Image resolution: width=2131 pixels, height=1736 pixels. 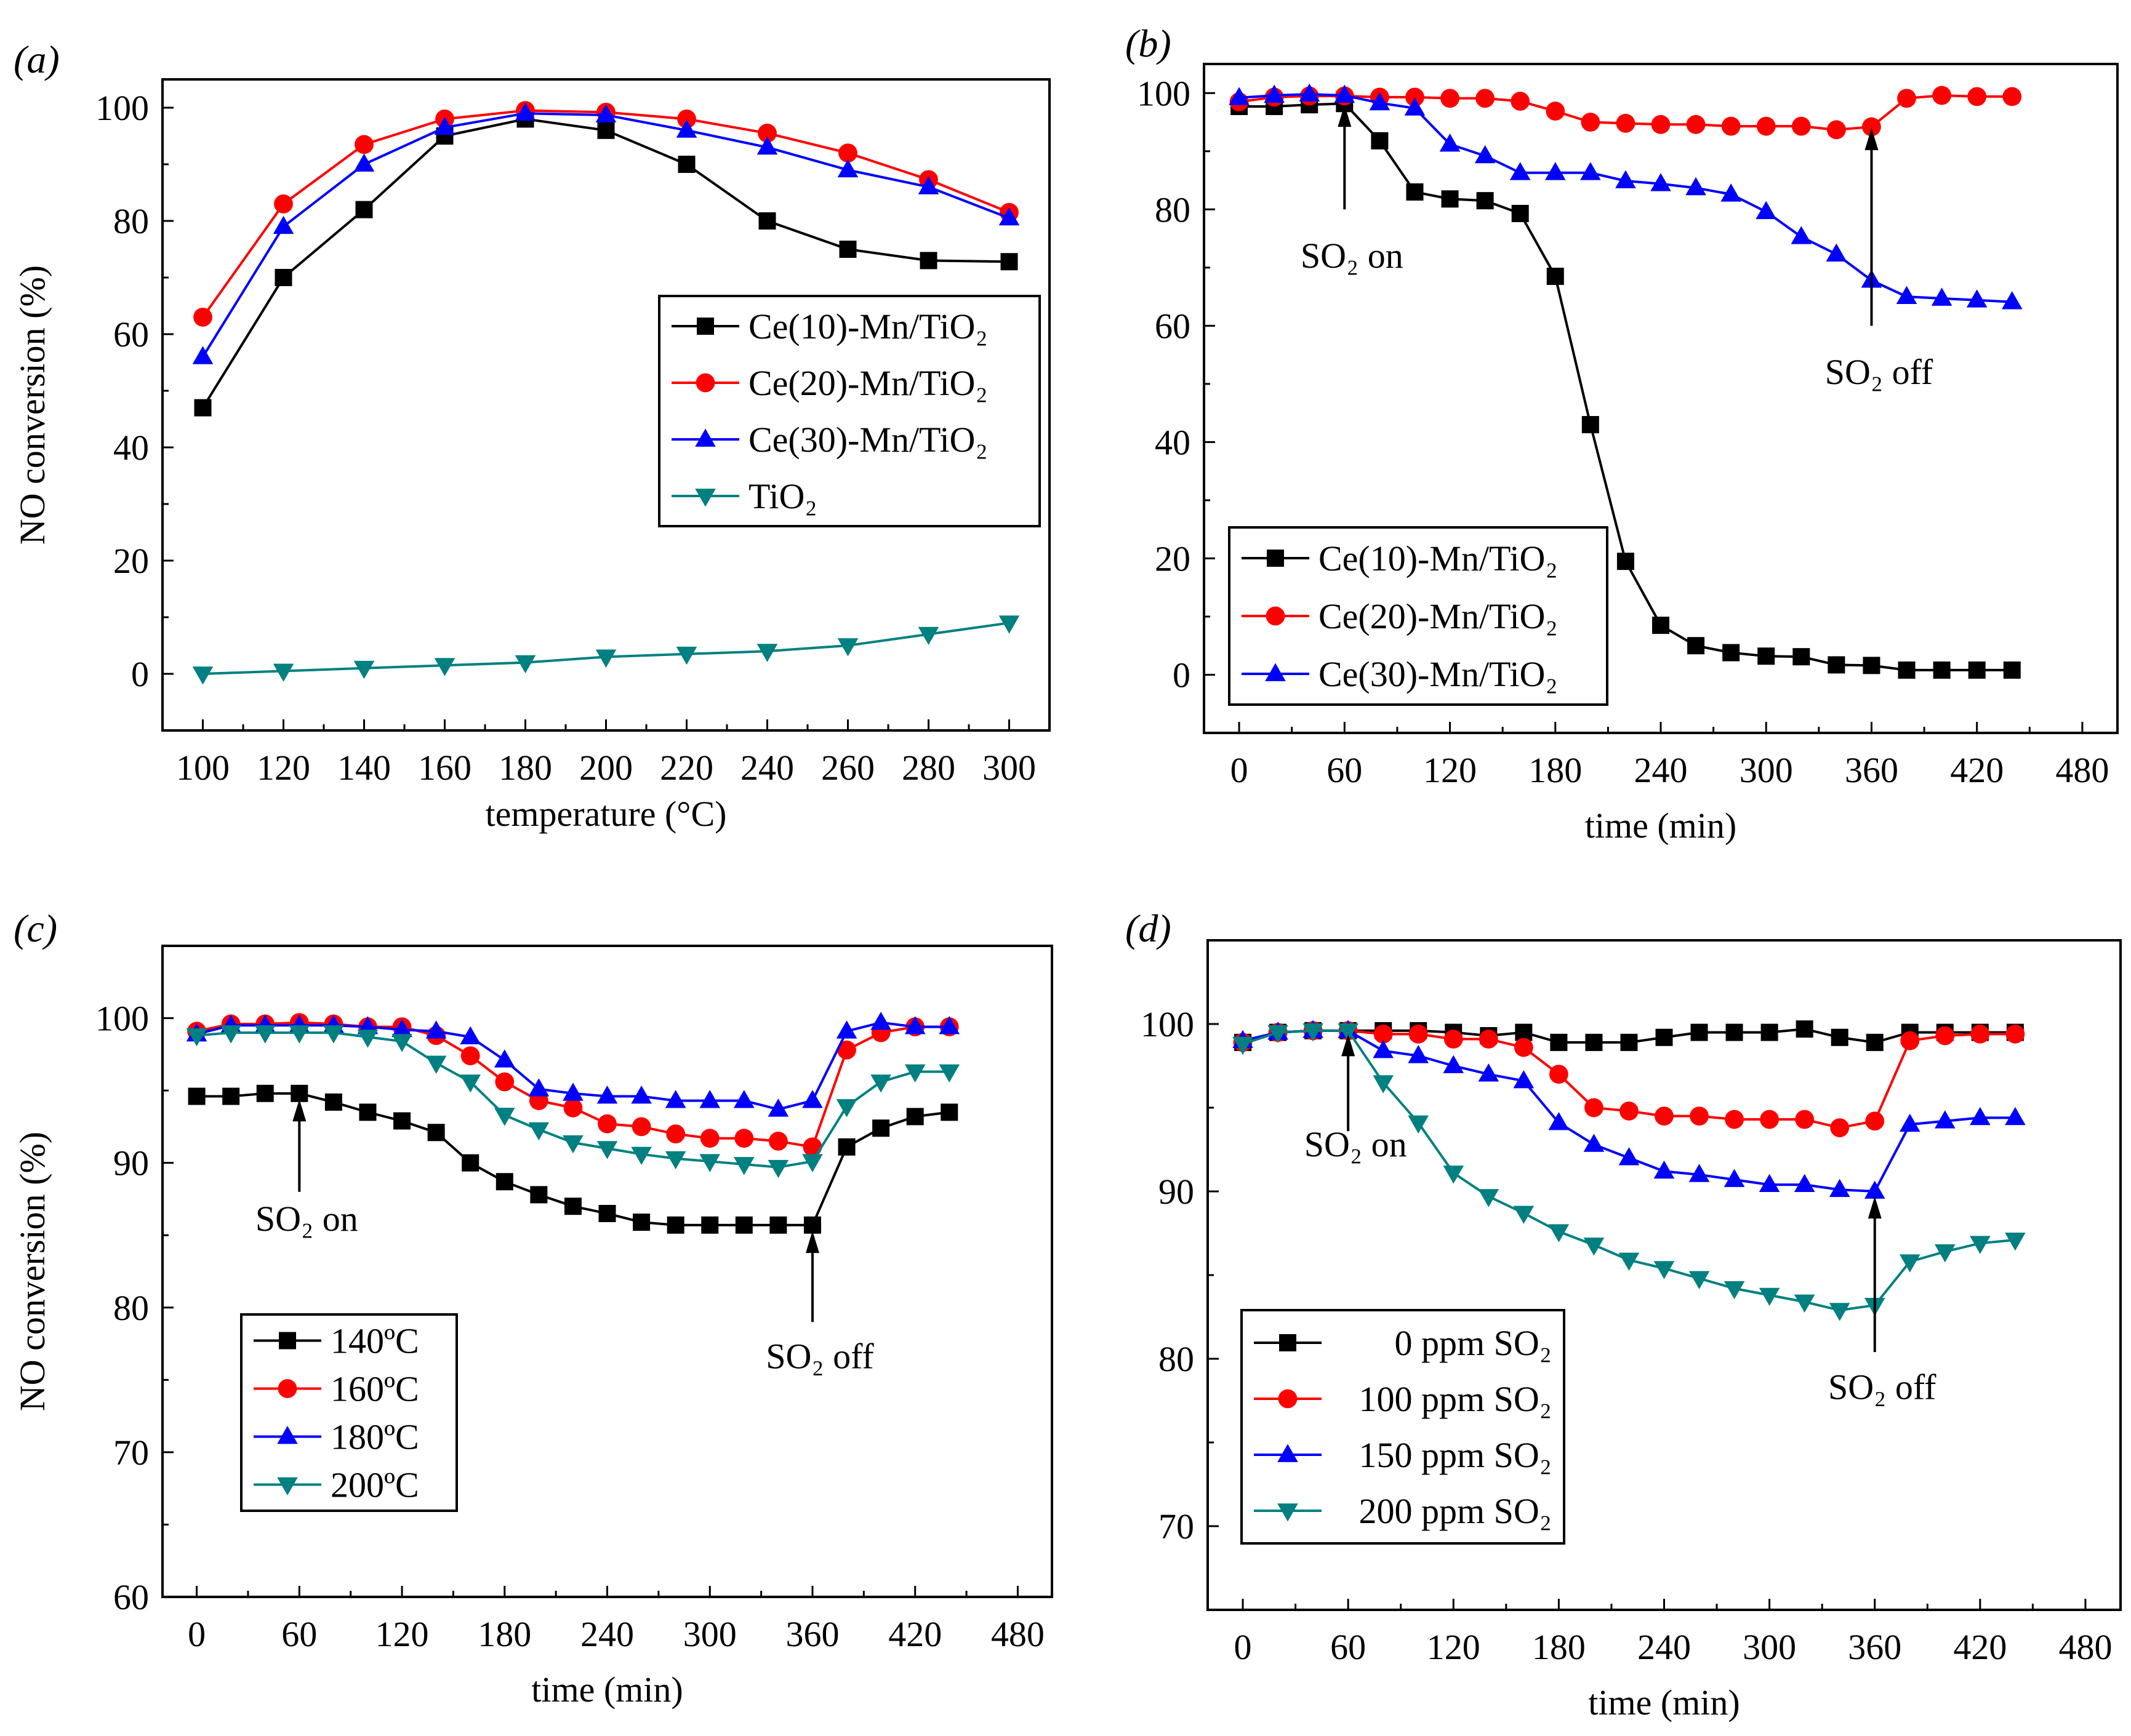 I want to click on y-tick-label: 80, so click(x=1172, y=210).